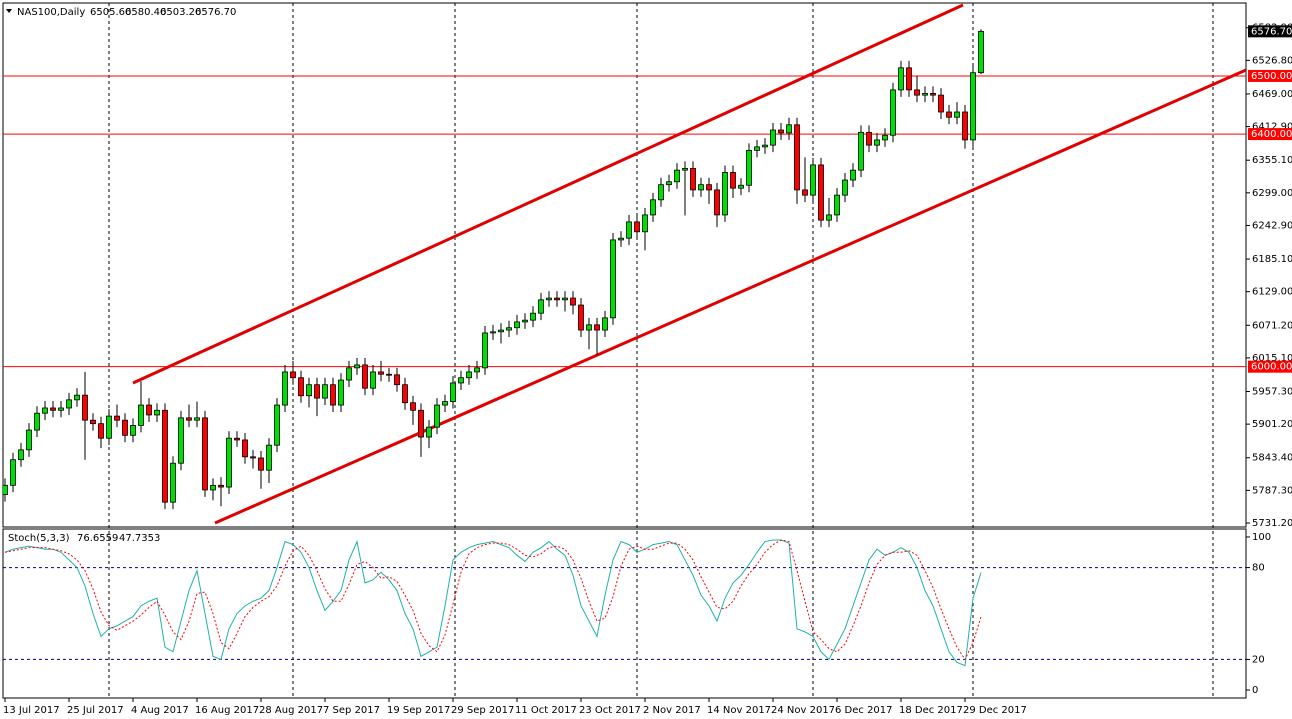 The image size is (1292, 719). What do you see at coordinates (1272, 127) in the screenshot?
I see `y-tick-label: 6412.90` at bounding box center [1272, 127].